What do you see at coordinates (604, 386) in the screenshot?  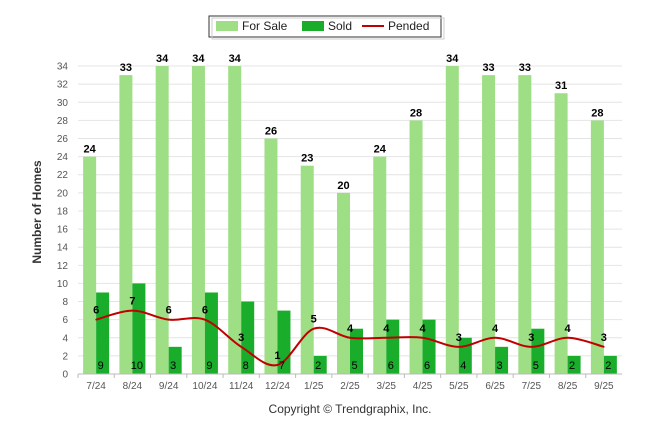 I see `x-tick-label: 9/25` at bounding box center [604, 386].